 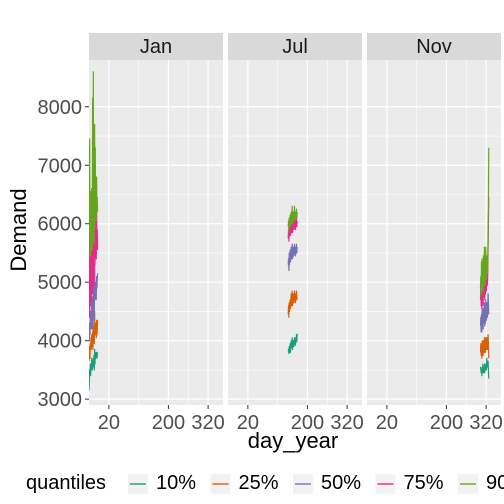 What do you see at coordinates (60, 400) in the screenshot?
I see `y-tick-label: 3000` at bounding box center [60, 400].